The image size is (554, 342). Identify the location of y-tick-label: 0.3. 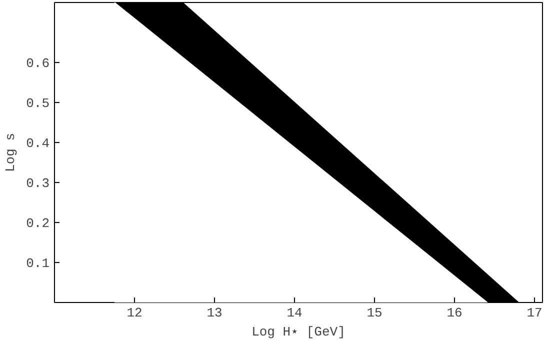
(38, 183).